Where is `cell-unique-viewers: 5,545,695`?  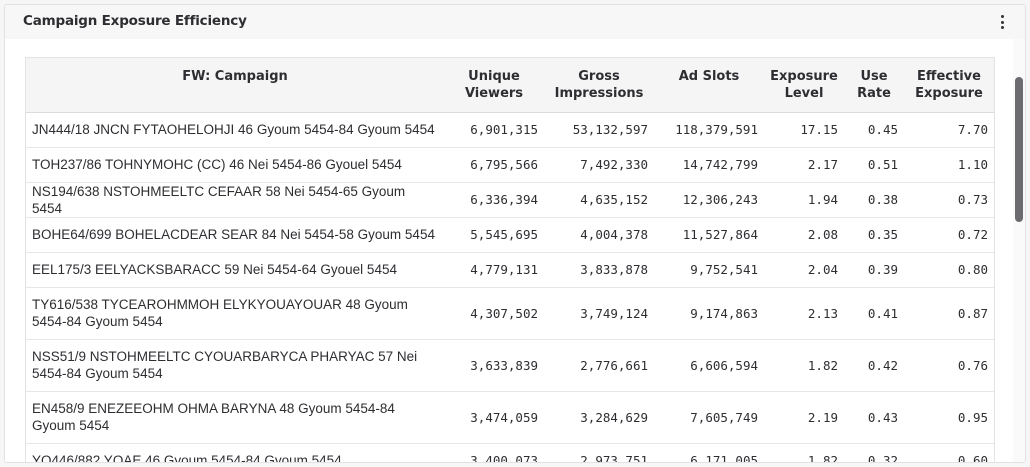 cell-unique-viewers: 5,545,695 is located at coordinates (494, 235).